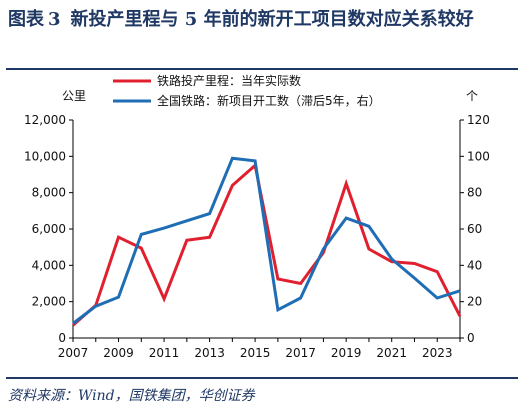 The width and height of the screenshot is (524, 413). What do you see at coordinates (474, 265) in the screenshot?
I see `right-tick-label: 40` at bounding box center [474, 265].